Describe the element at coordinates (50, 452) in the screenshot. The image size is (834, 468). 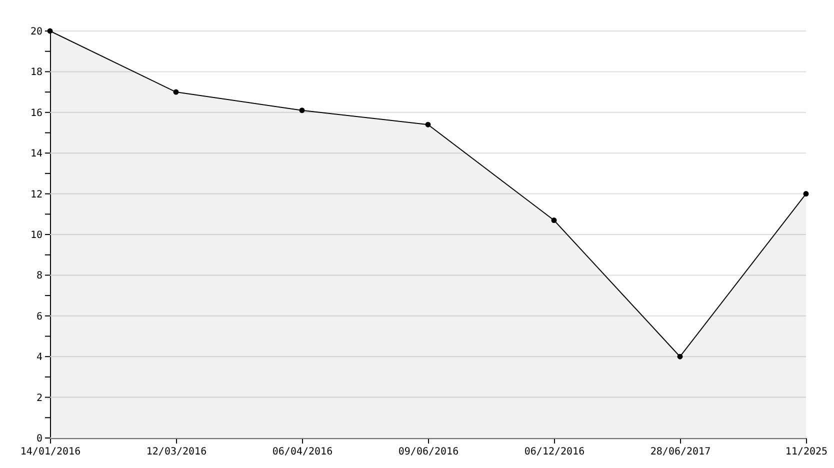
I see `x-tick-label: 14/01/2016` at that location.